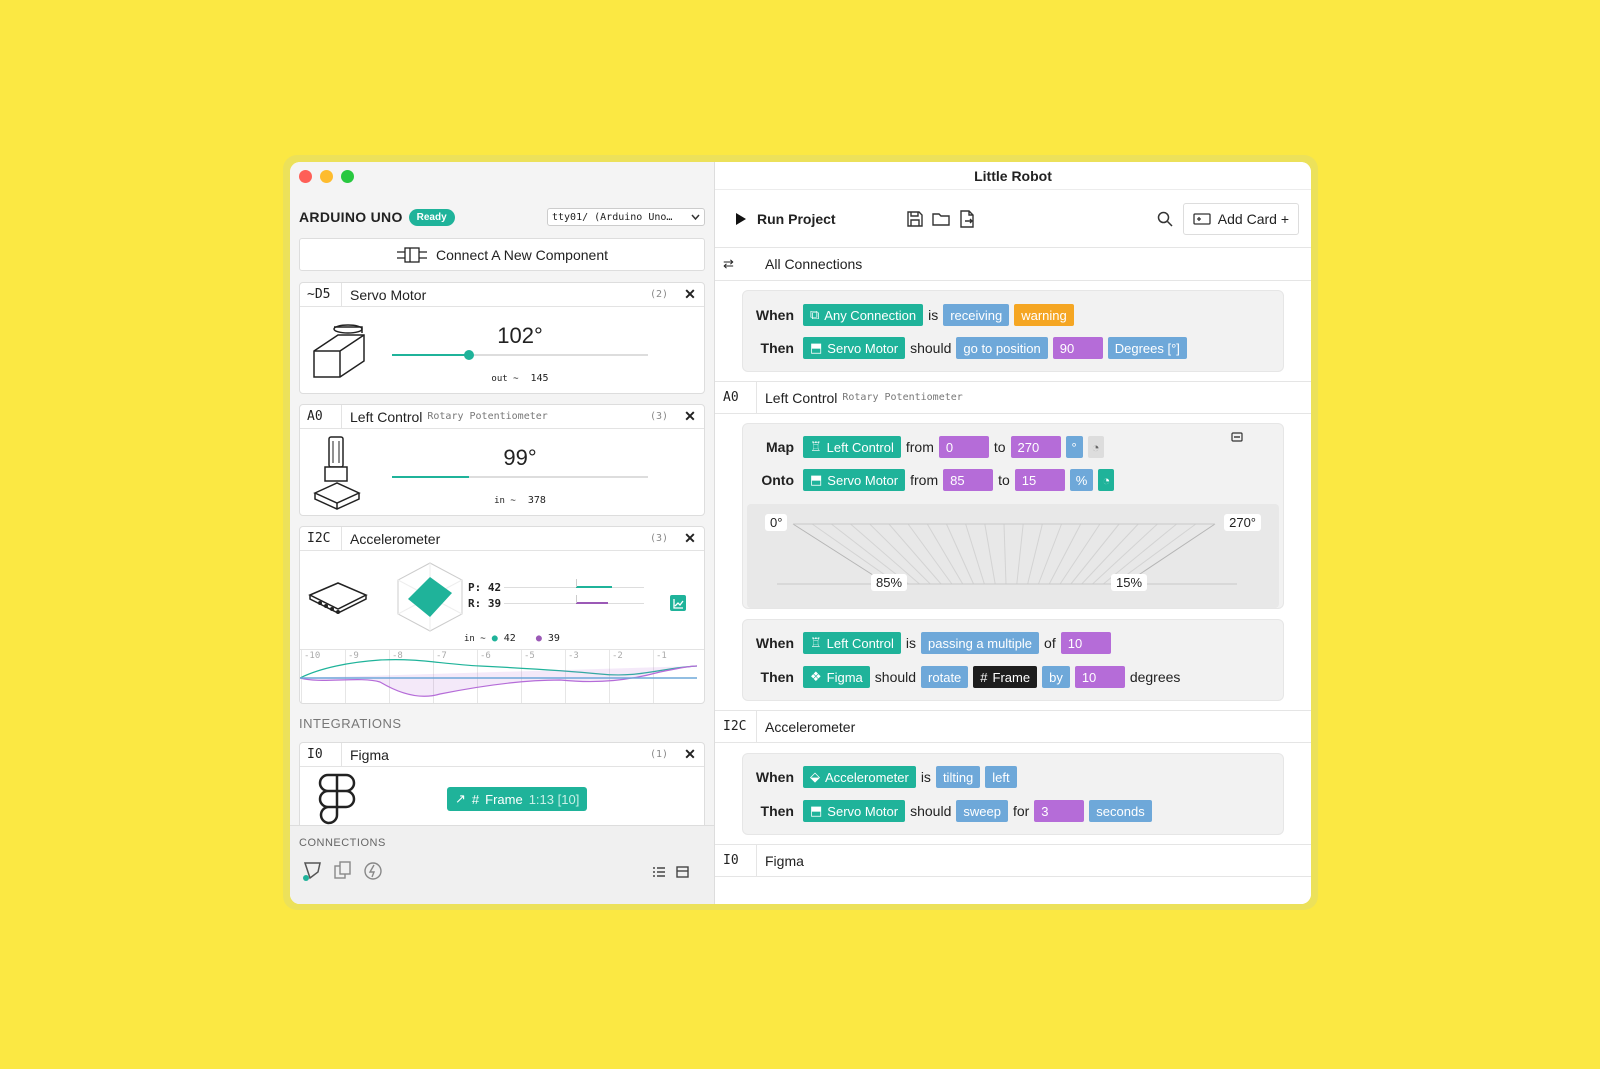 This screenshot has width=1600, height=1069. I want to click on lightning-icon, so click(373, 871).